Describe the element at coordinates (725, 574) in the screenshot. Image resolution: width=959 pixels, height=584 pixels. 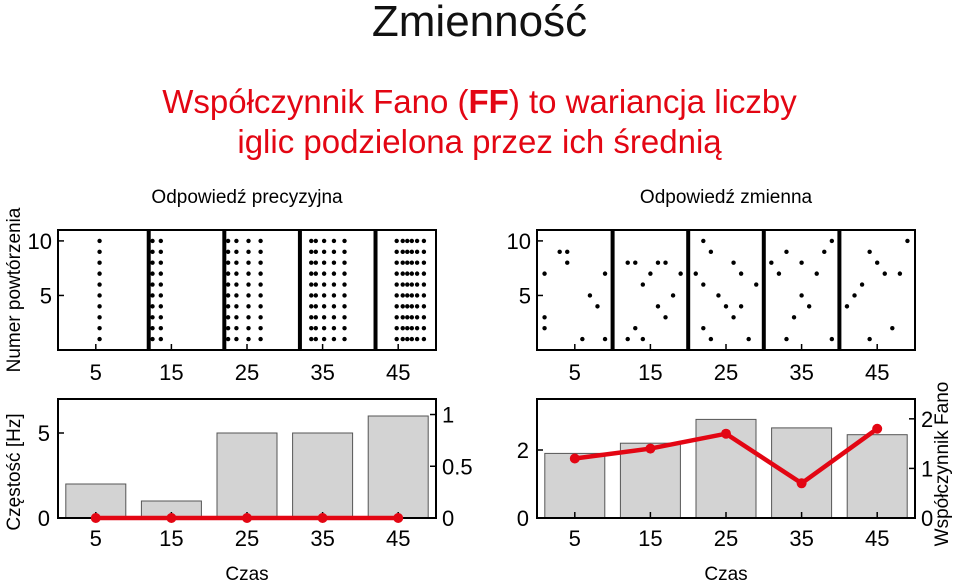
I see `x-axis-label: Czas` at that location.